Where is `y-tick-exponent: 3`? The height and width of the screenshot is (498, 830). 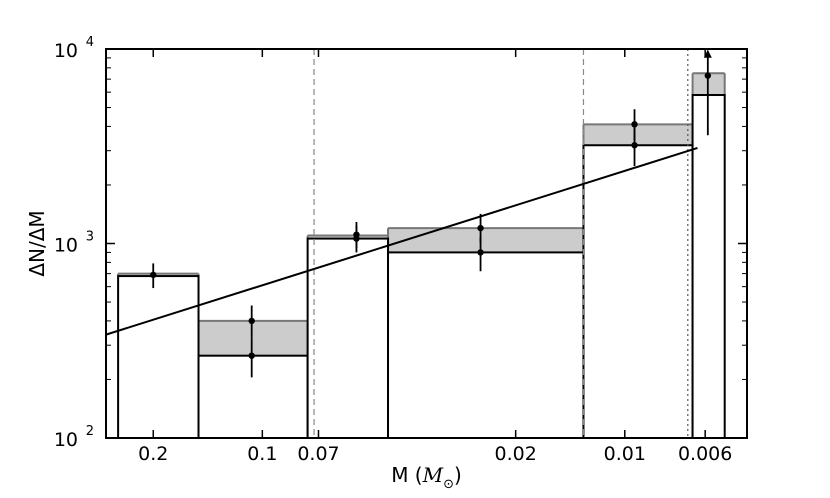 y-tick-exponent: 3 is located at coordinates (90, 237).